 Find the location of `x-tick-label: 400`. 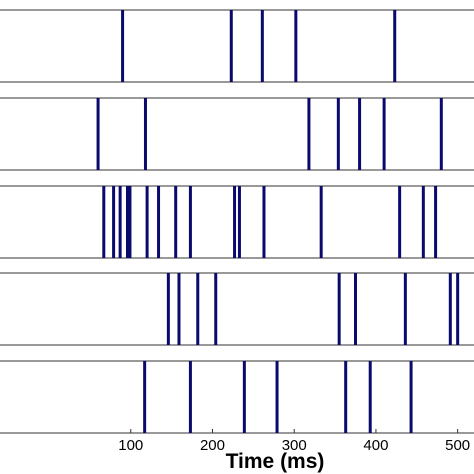

x-tick-label: 400 is located at coordinates (375, 445).